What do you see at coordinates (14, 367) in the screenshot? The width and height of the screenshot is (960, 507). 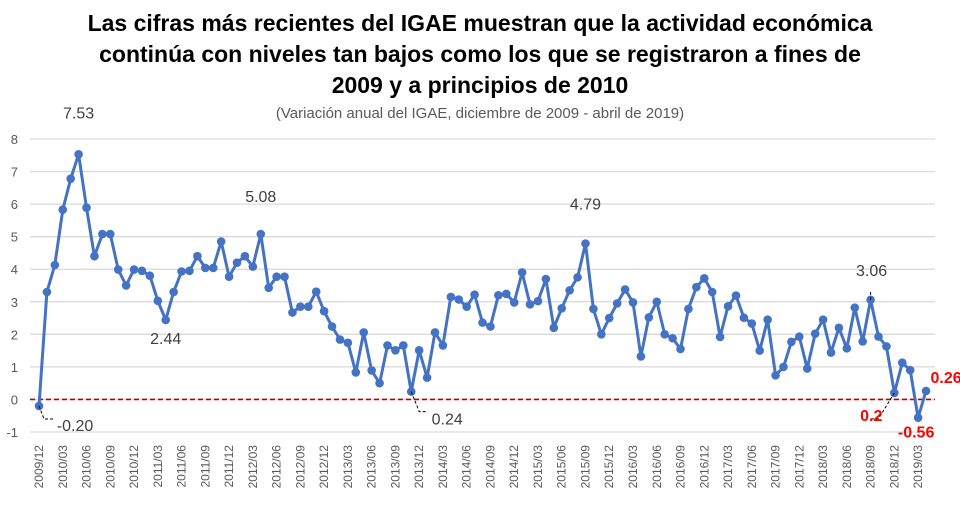 I see `y-tick-label: 1` at bounding box center [14, 367].